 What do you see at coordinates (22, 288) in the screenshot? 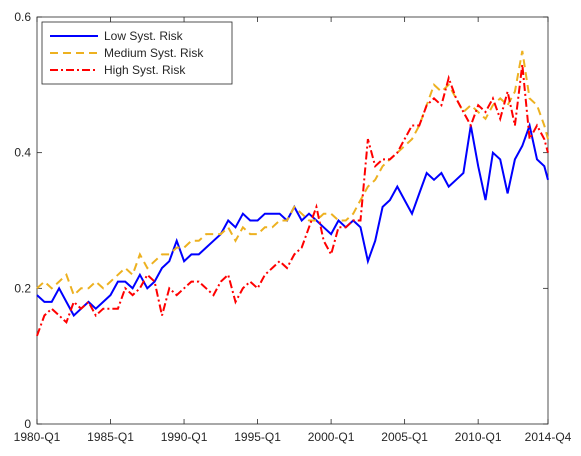
I see `y-tick-label: 0.2` at bounding box center [22, 288].